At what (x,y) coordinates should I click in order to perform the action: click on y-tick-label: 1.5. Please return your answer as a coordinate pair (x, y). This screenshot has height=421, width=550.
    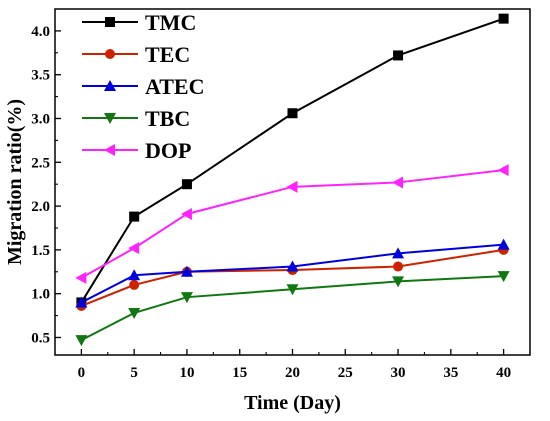
    Looking at the image, I should click on (40, 251).